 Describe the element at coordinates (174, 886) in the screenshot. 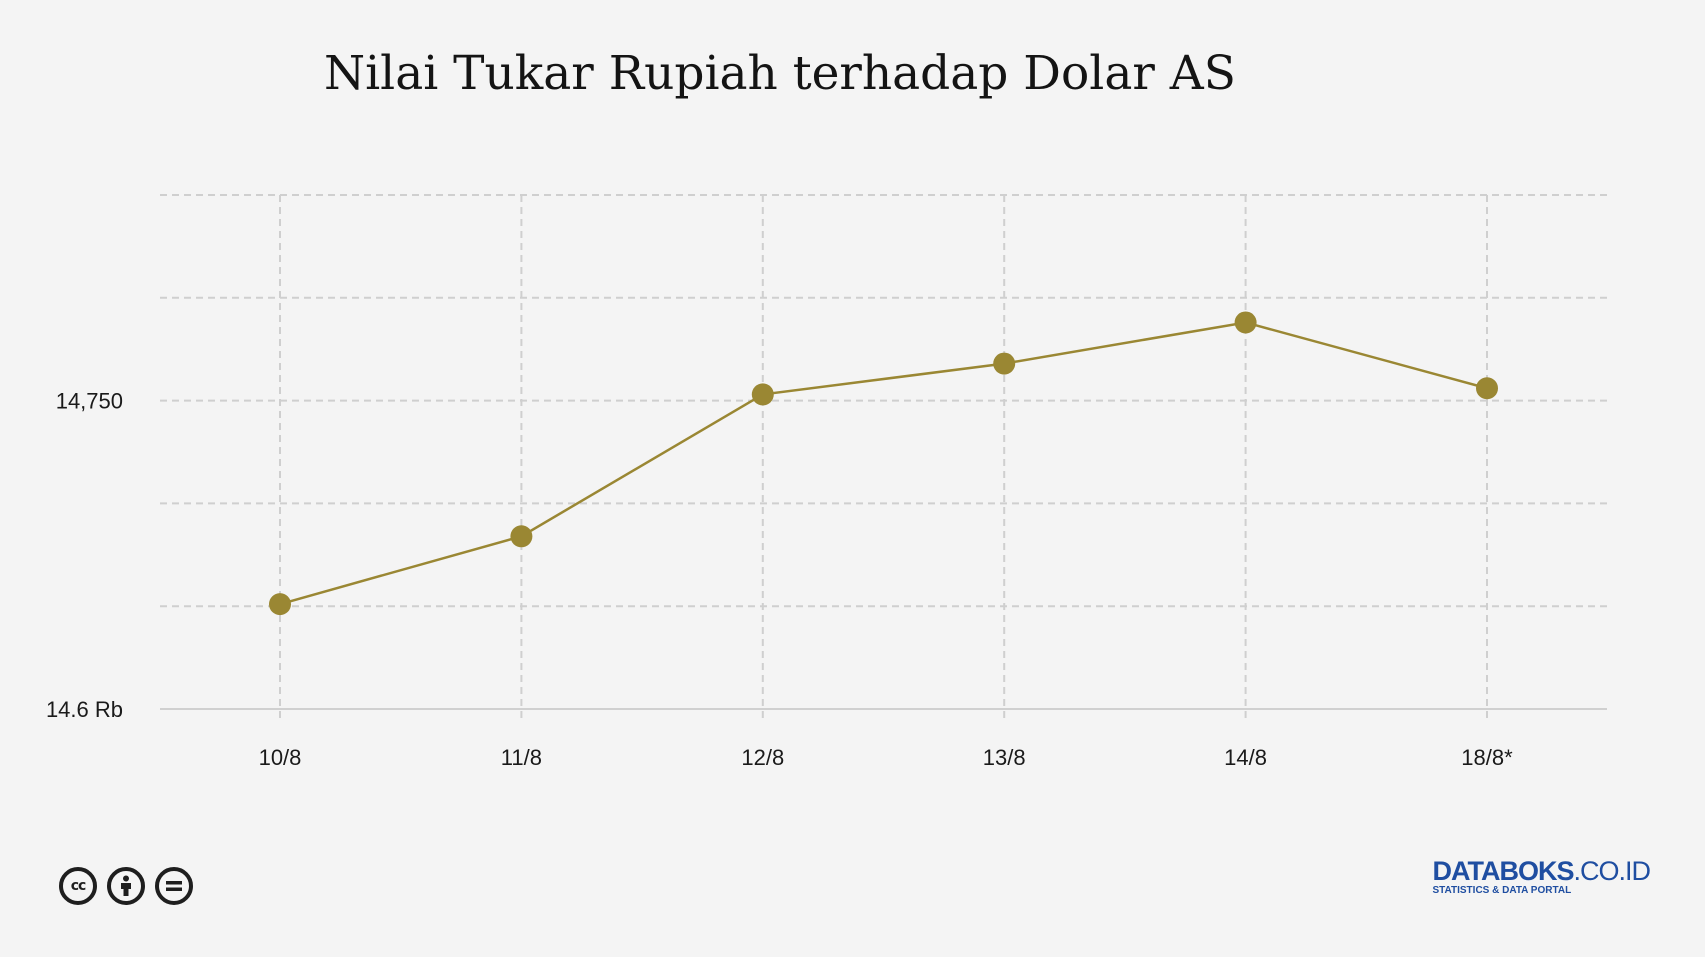

I see `no-derivatives-icon` at that location.